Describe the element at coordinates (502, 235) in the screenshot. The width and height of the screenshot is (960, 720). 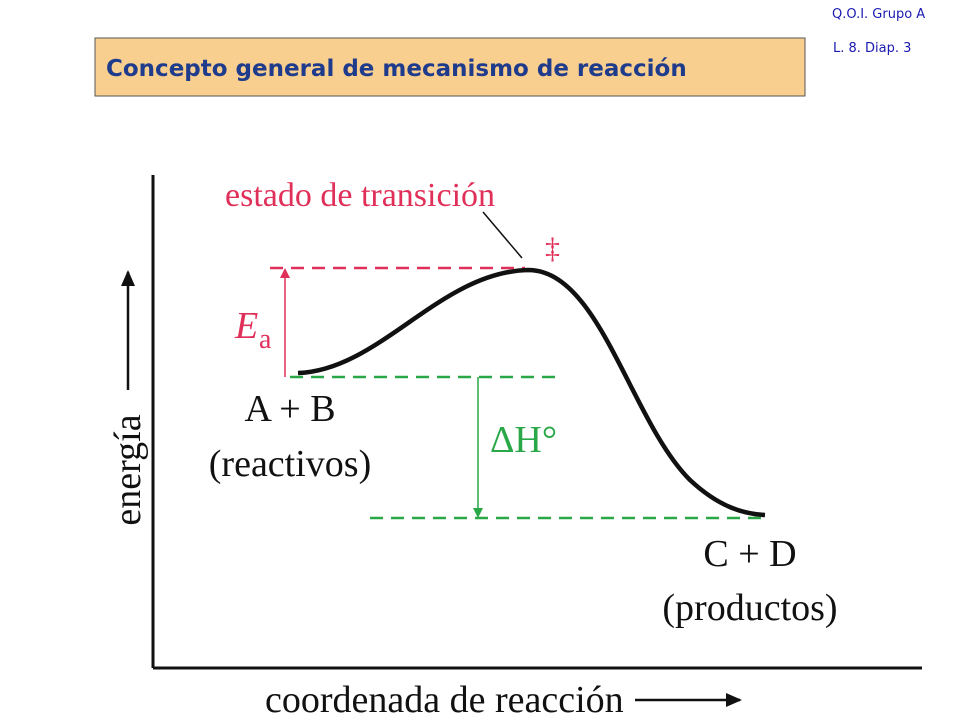
I see `pointer-line` at that location.